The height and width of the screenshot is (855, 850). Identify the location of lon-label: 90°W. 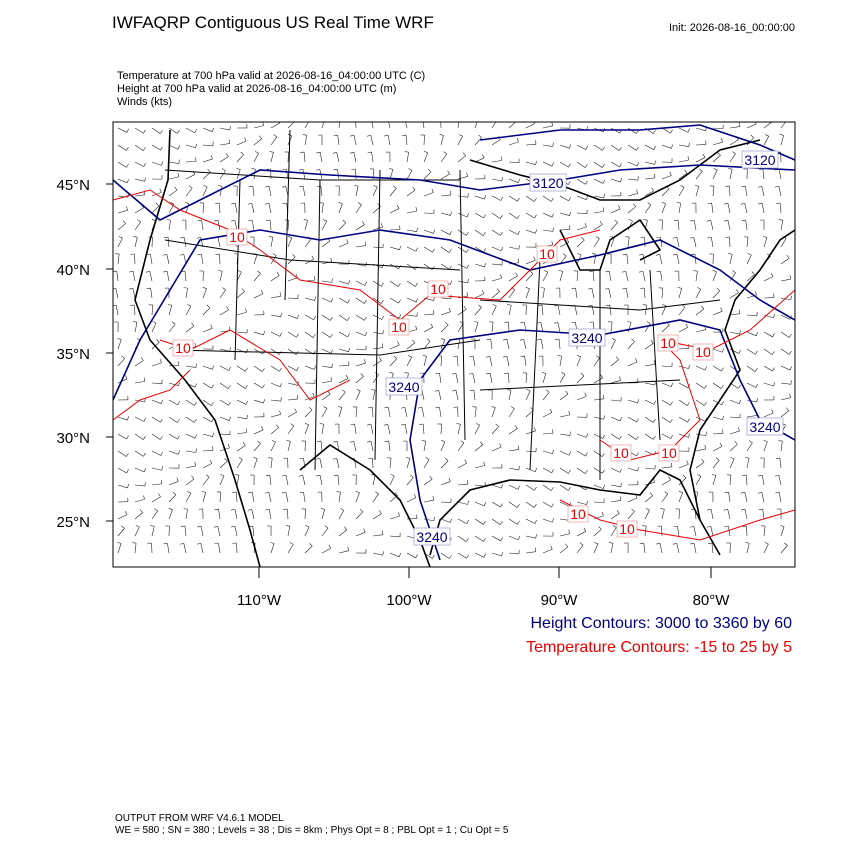
(560, 600).